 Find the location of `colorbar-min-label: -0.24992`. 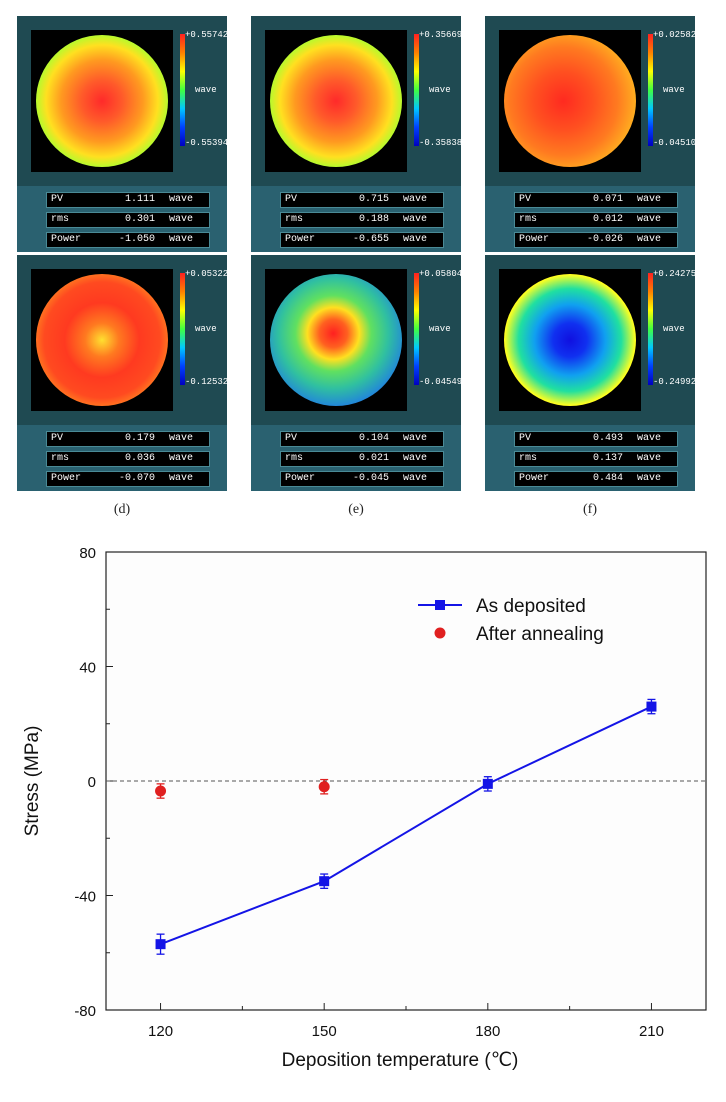

colorbar-min-label: -0.24992 is located at coordinates (675, 382).